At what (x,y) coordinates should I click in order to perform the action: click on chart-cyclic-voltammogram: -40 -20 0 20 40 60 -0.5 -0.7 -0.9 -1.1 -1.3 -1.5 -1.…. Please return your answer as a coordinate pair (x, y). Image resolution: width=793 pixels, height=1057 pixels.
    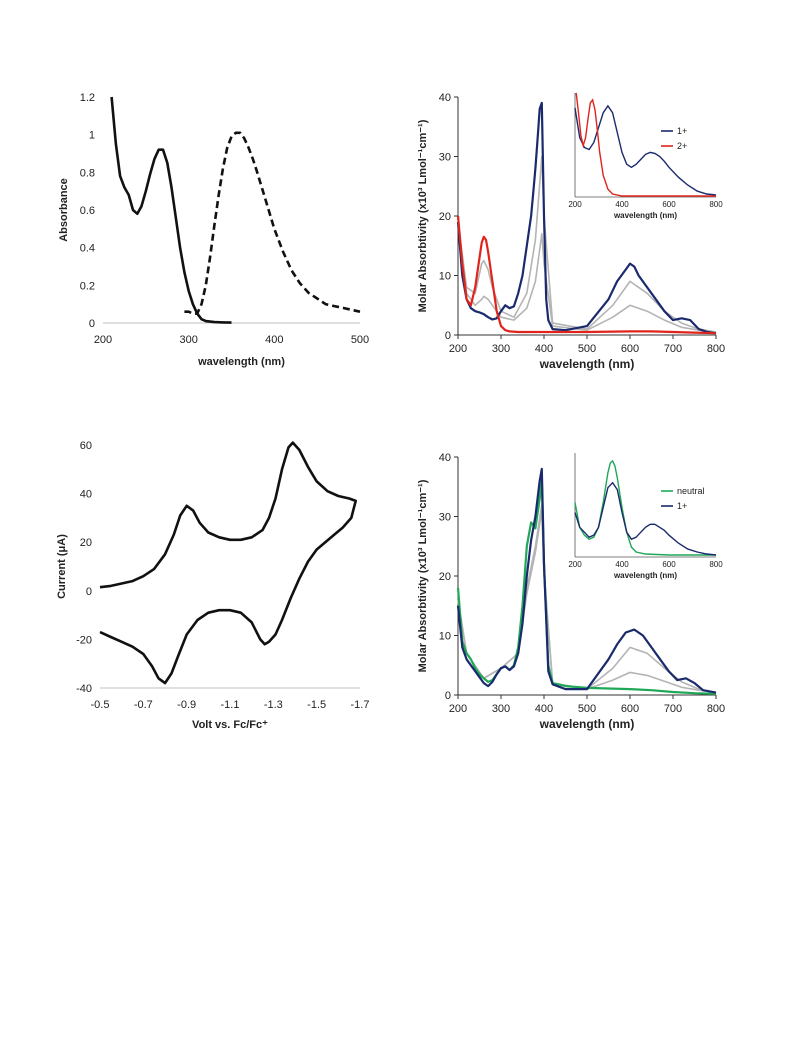
    Looking at the image, I should click on (215, 590).